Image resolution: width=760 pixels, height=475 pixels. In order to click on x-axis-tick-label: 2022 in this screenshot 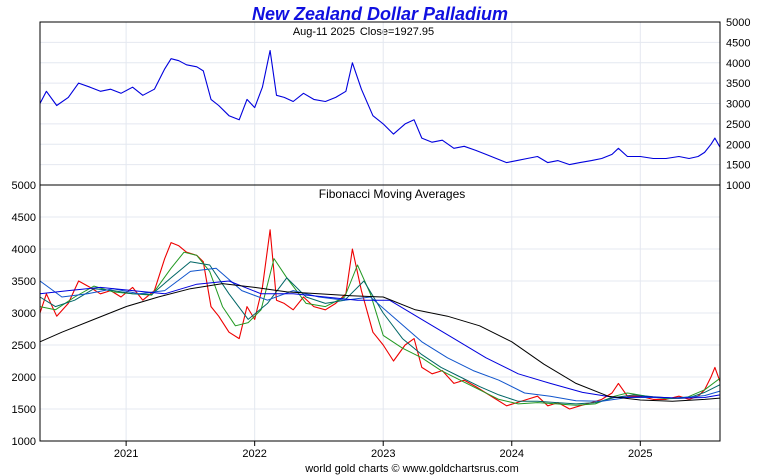, I will do `click(254, 454)`.